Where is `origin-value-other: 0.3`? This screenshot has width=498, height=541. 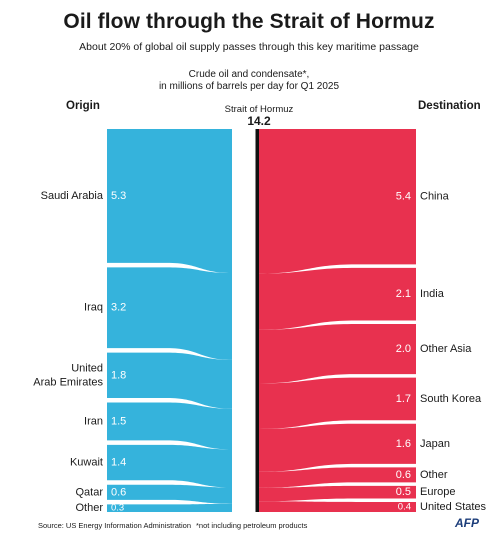
origin-value-other: 0.3 is located at coordinates (117, 508).